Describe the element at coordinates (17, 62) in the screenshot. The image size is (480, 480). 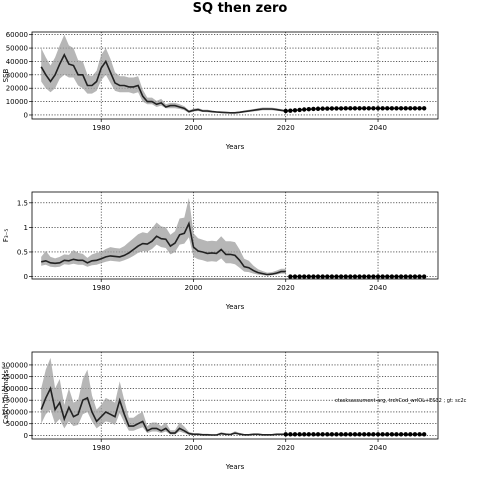
I see `y-tick-label: 40000` at that location.